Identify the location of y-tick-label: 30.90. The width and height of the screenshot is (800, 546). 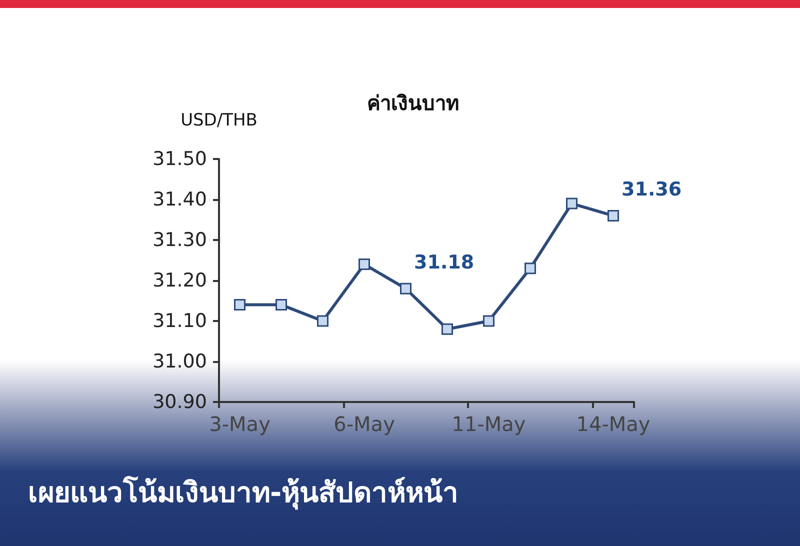
(179, 402).